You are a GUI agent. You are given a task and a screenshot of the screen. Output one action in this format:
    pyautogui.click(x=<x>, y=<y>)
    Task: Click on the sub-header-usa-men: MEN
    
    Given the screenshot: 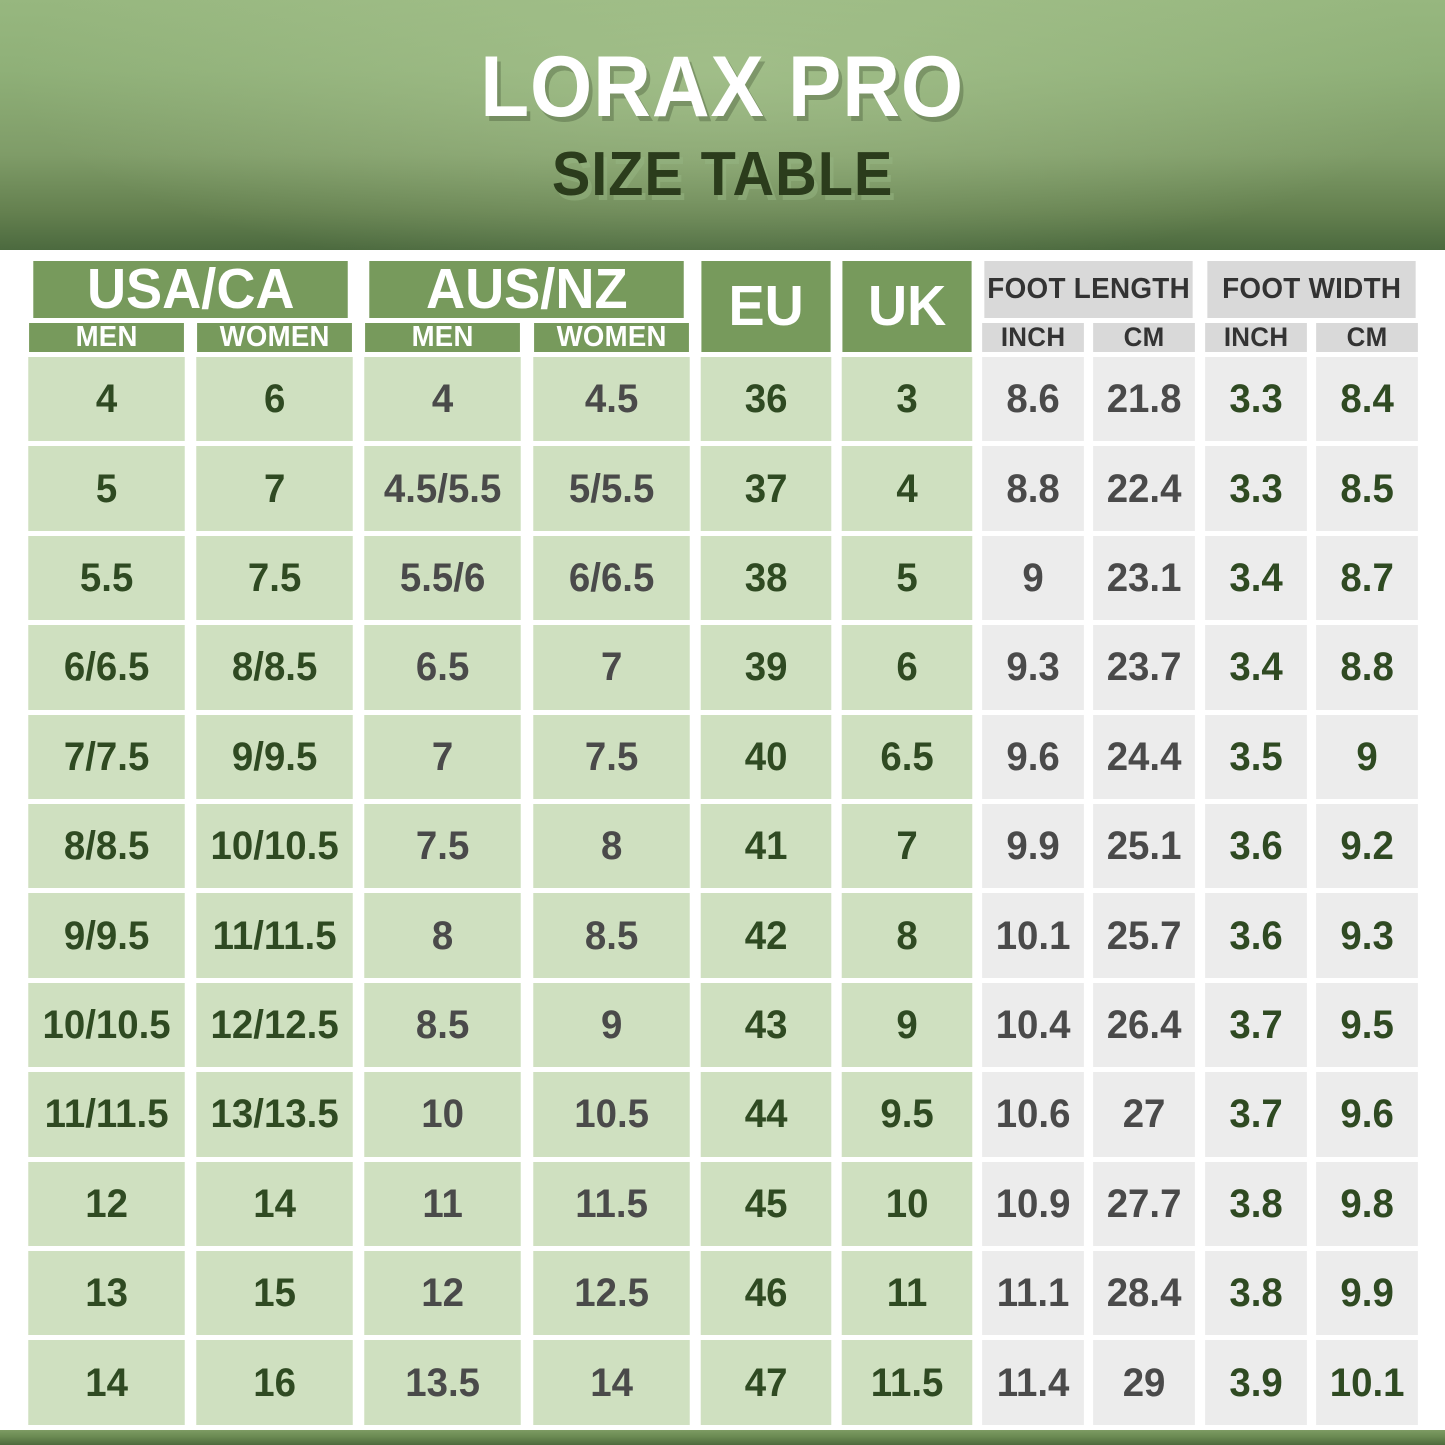 What is the action you would take?
    pyautogui.click(x=107, y=337)
    